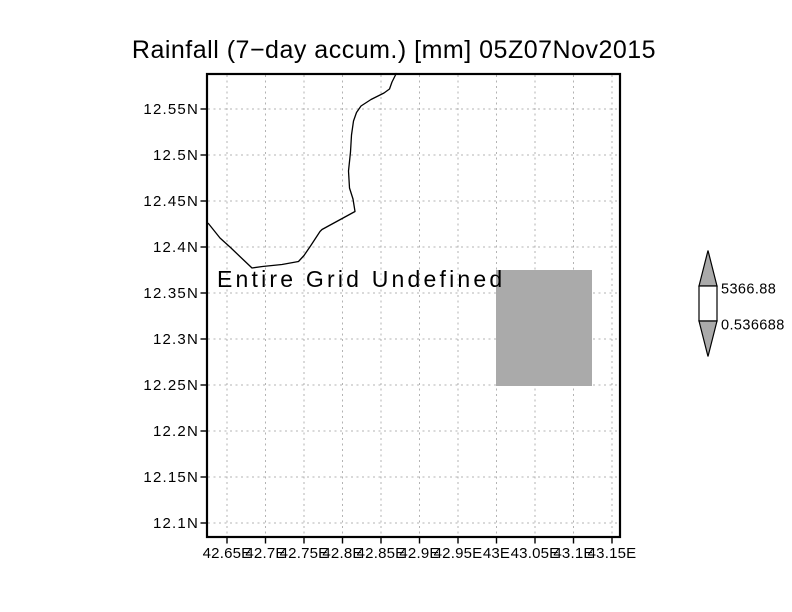  I want to click on colorbar-min-label: 0.536688, so click(753, 326).